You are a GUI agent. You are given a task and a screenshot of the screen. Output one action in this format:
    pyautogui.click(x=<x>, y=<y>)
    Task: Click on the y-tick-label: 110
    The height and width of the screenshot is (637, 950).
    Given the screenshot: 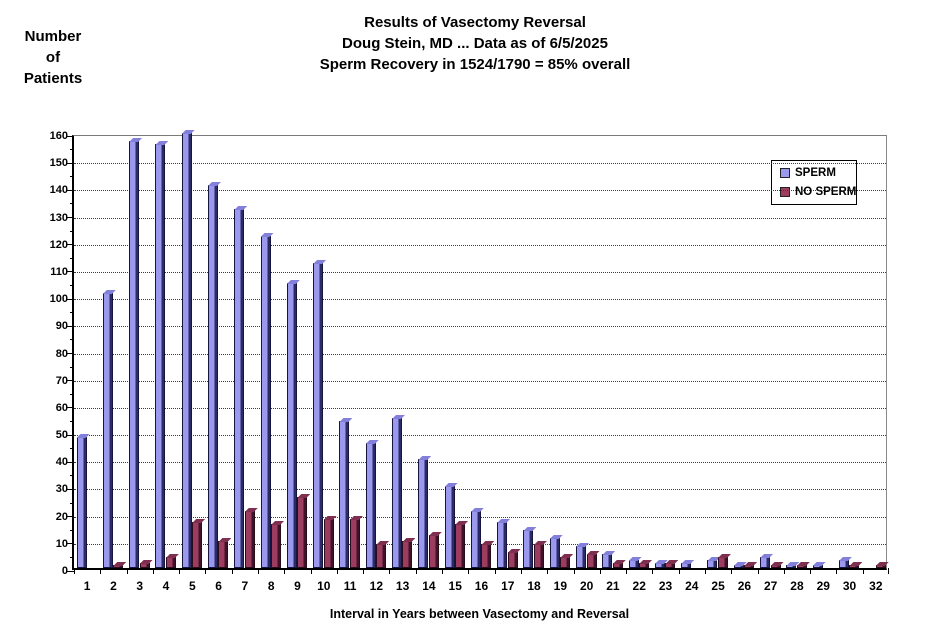 What is the action you would take?
    pyautogui.click(x=59, y=271)
    